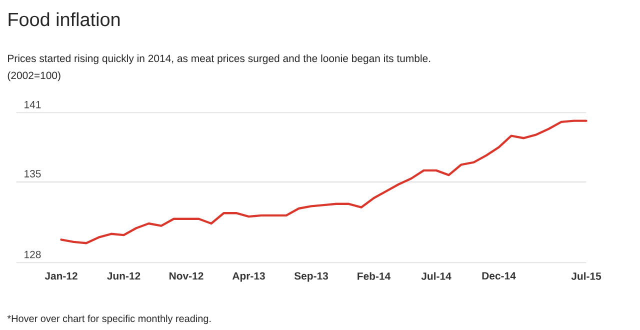 The width and height of the screenshot is (640, 330). I want to click on y-axis-title: (2002=100), so click(34, 76).